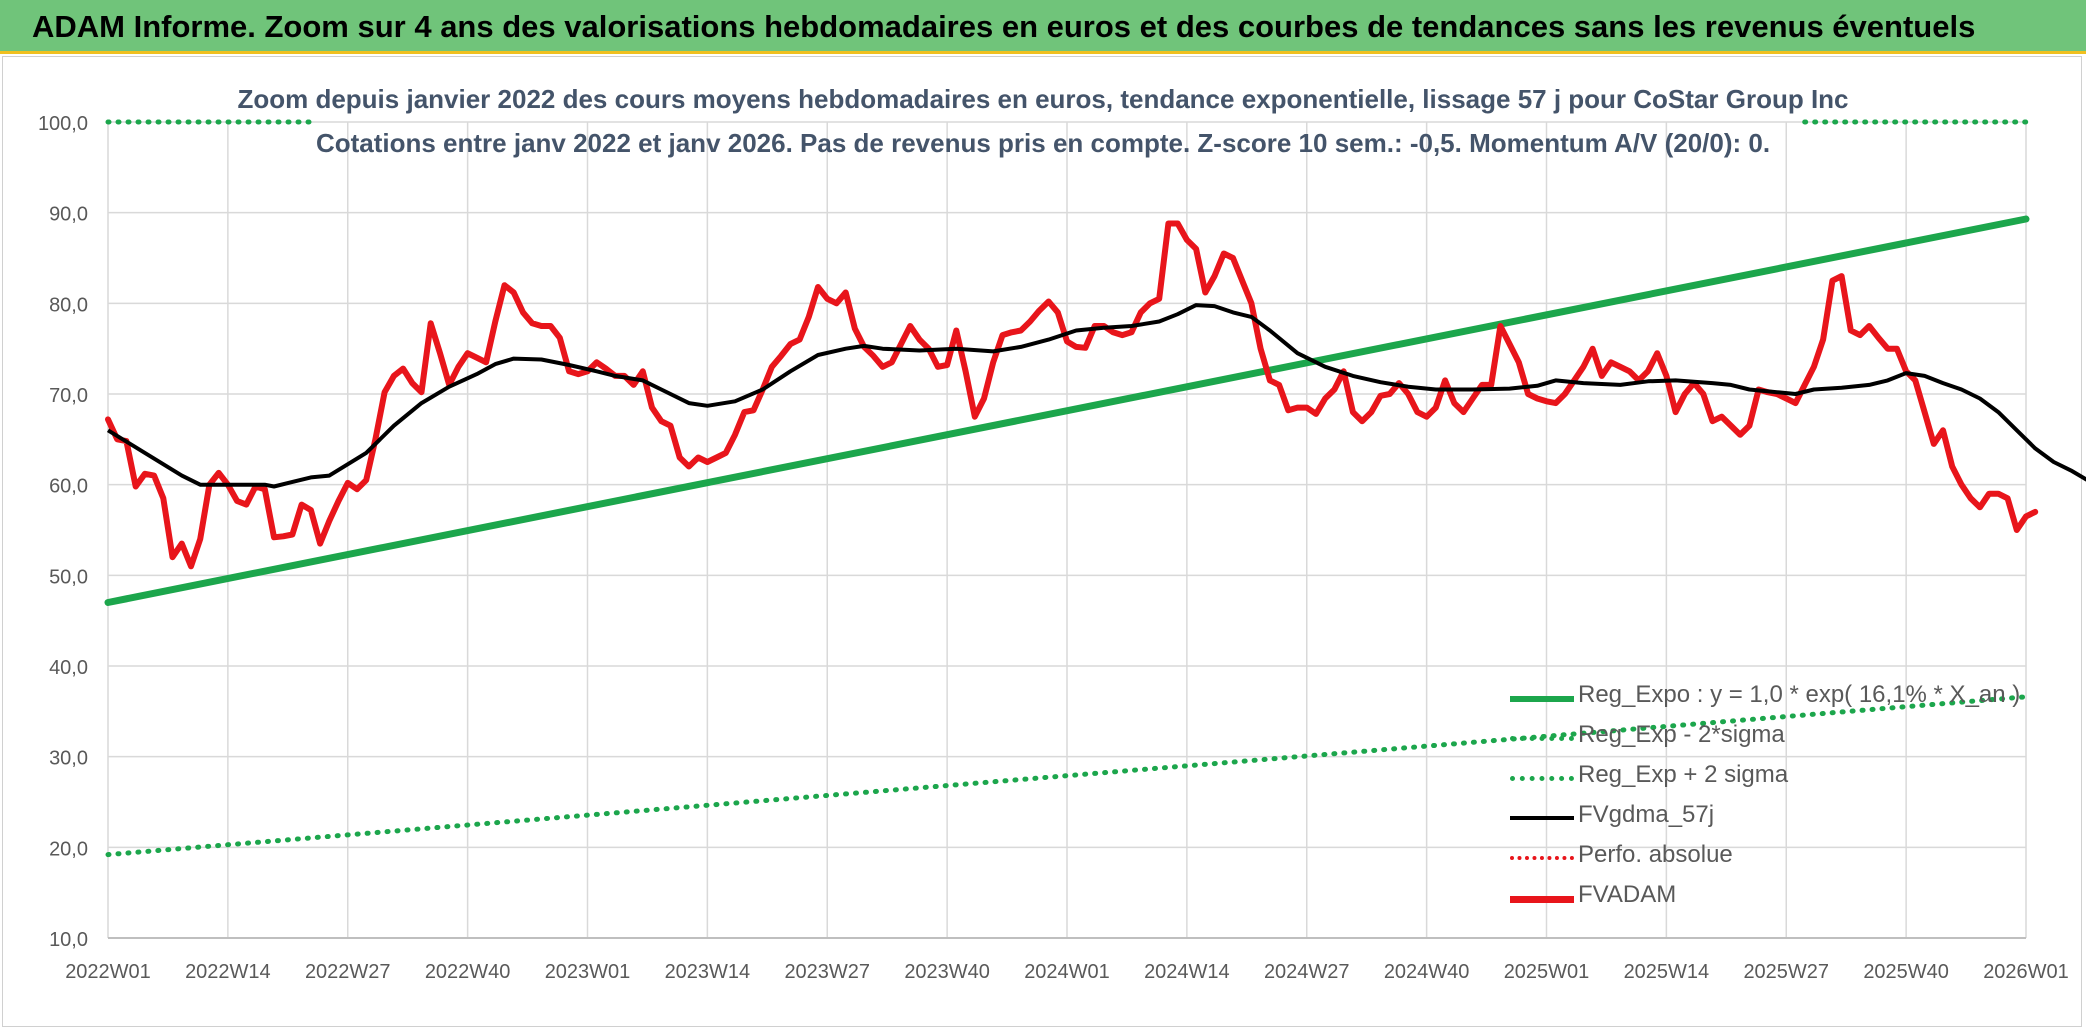 Image resolution: width=2086 pixels, height=1031 pixels. Describe the element at coordinates (68, 487) in the screenshot. I see `y-tick-label: 60,0` at that location.